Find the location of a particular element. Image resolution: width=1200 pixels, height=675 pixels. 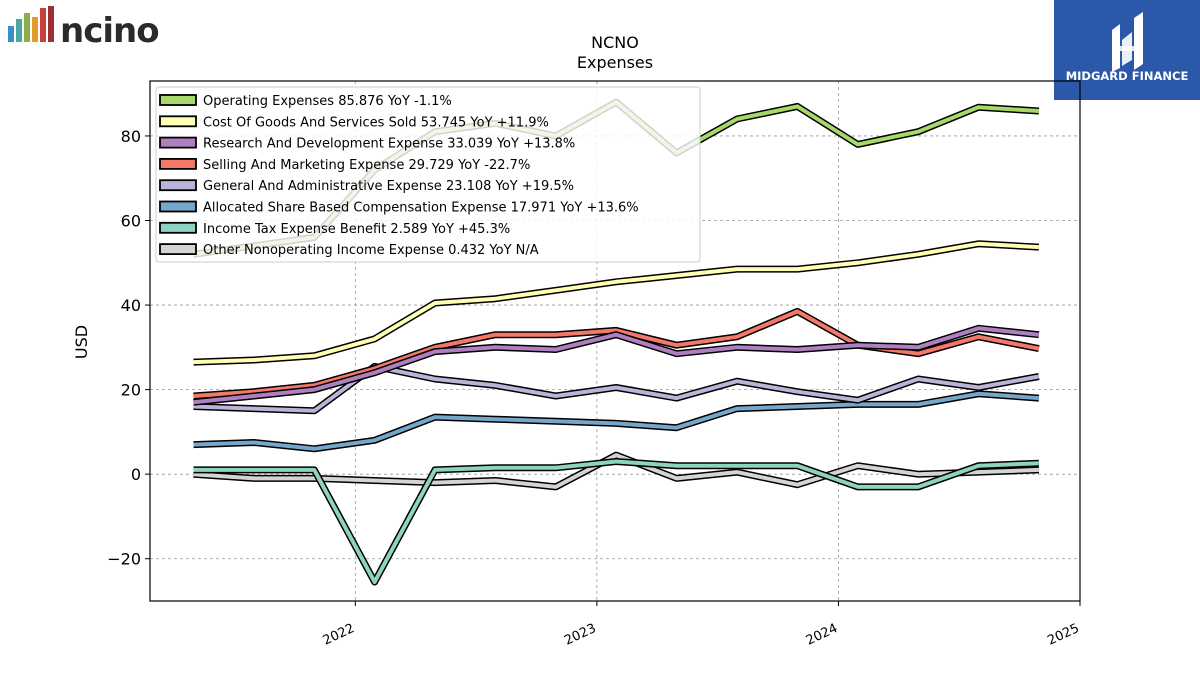

ncino-logo: ncino is located at coordinates (84, 27).